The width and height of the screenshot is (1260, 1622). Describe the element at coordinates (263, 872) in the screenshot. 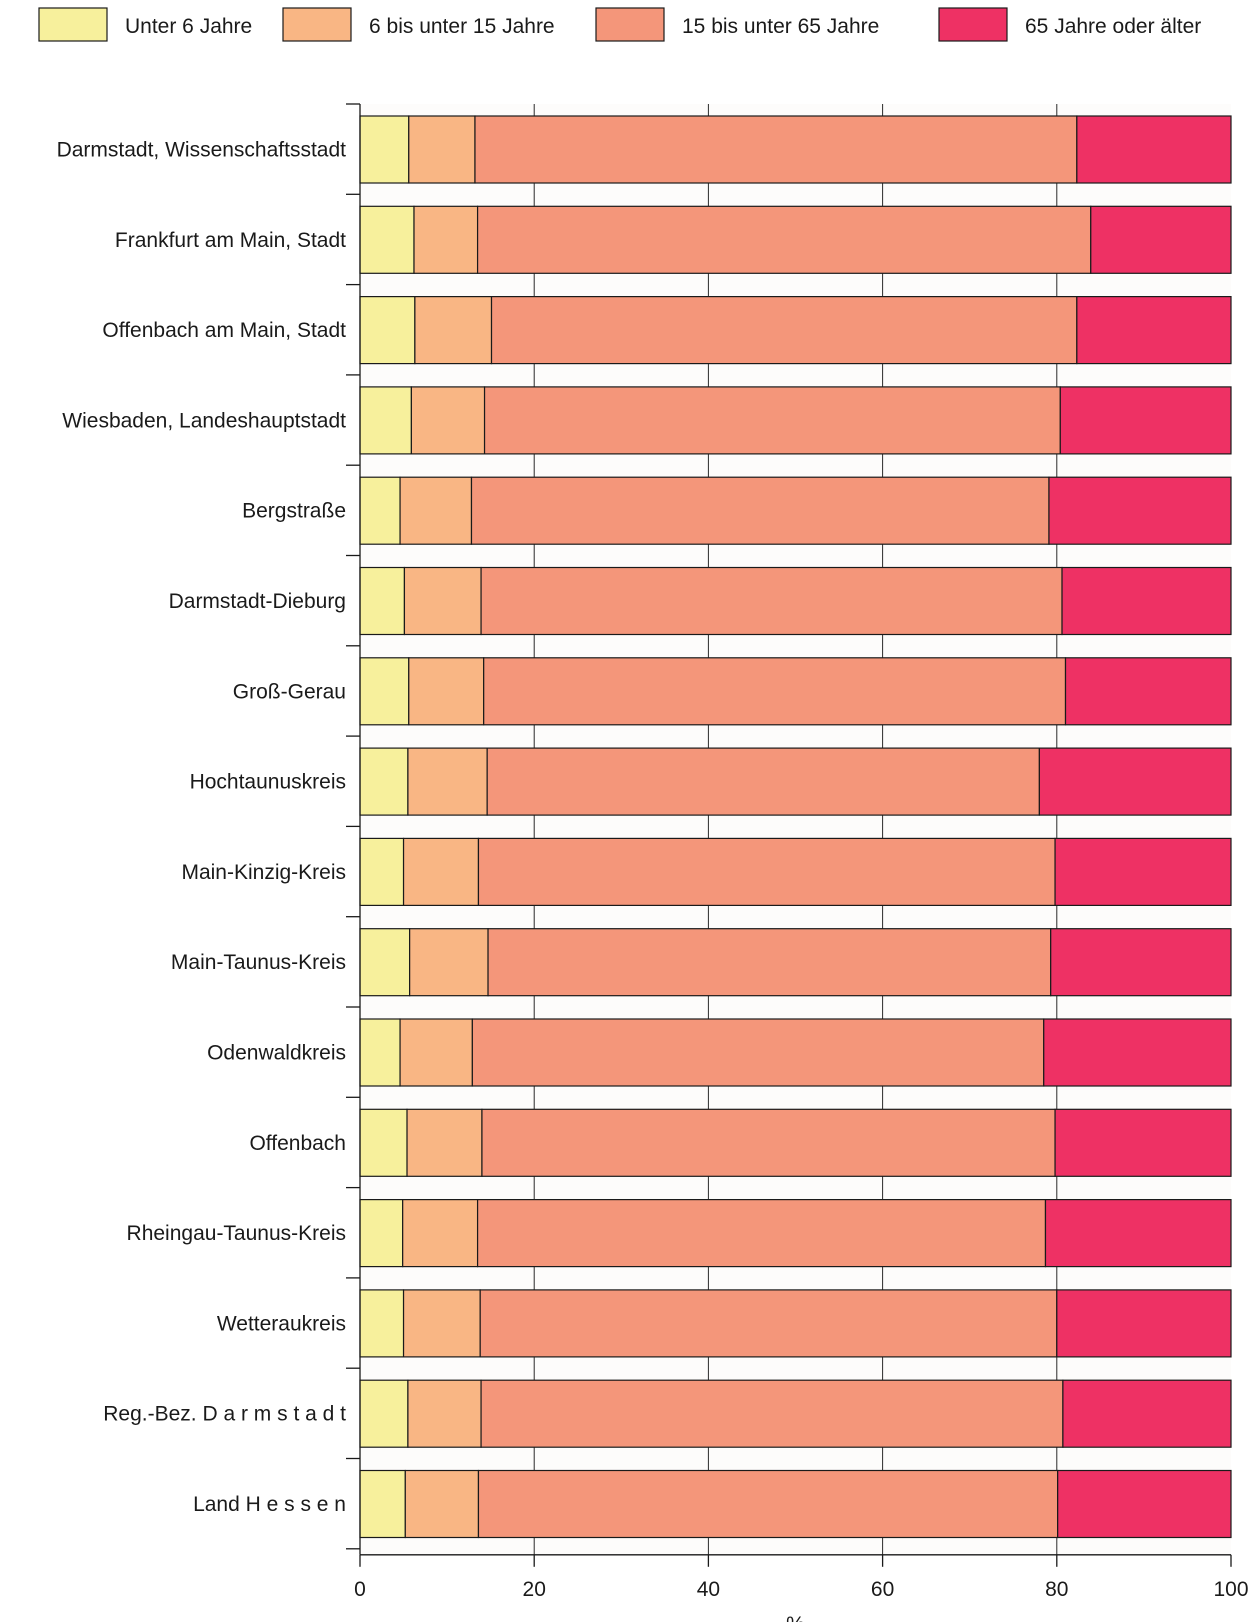

I see `category-label: Main-Kinzig-Kreis` at that location.